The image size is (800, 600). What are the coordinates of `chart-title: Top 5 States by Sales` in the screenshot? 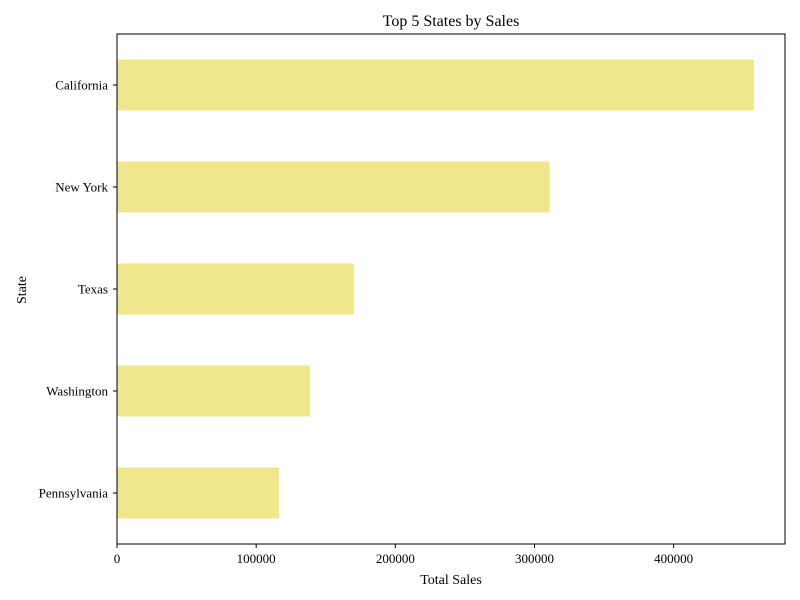 It's located at (451, 21).